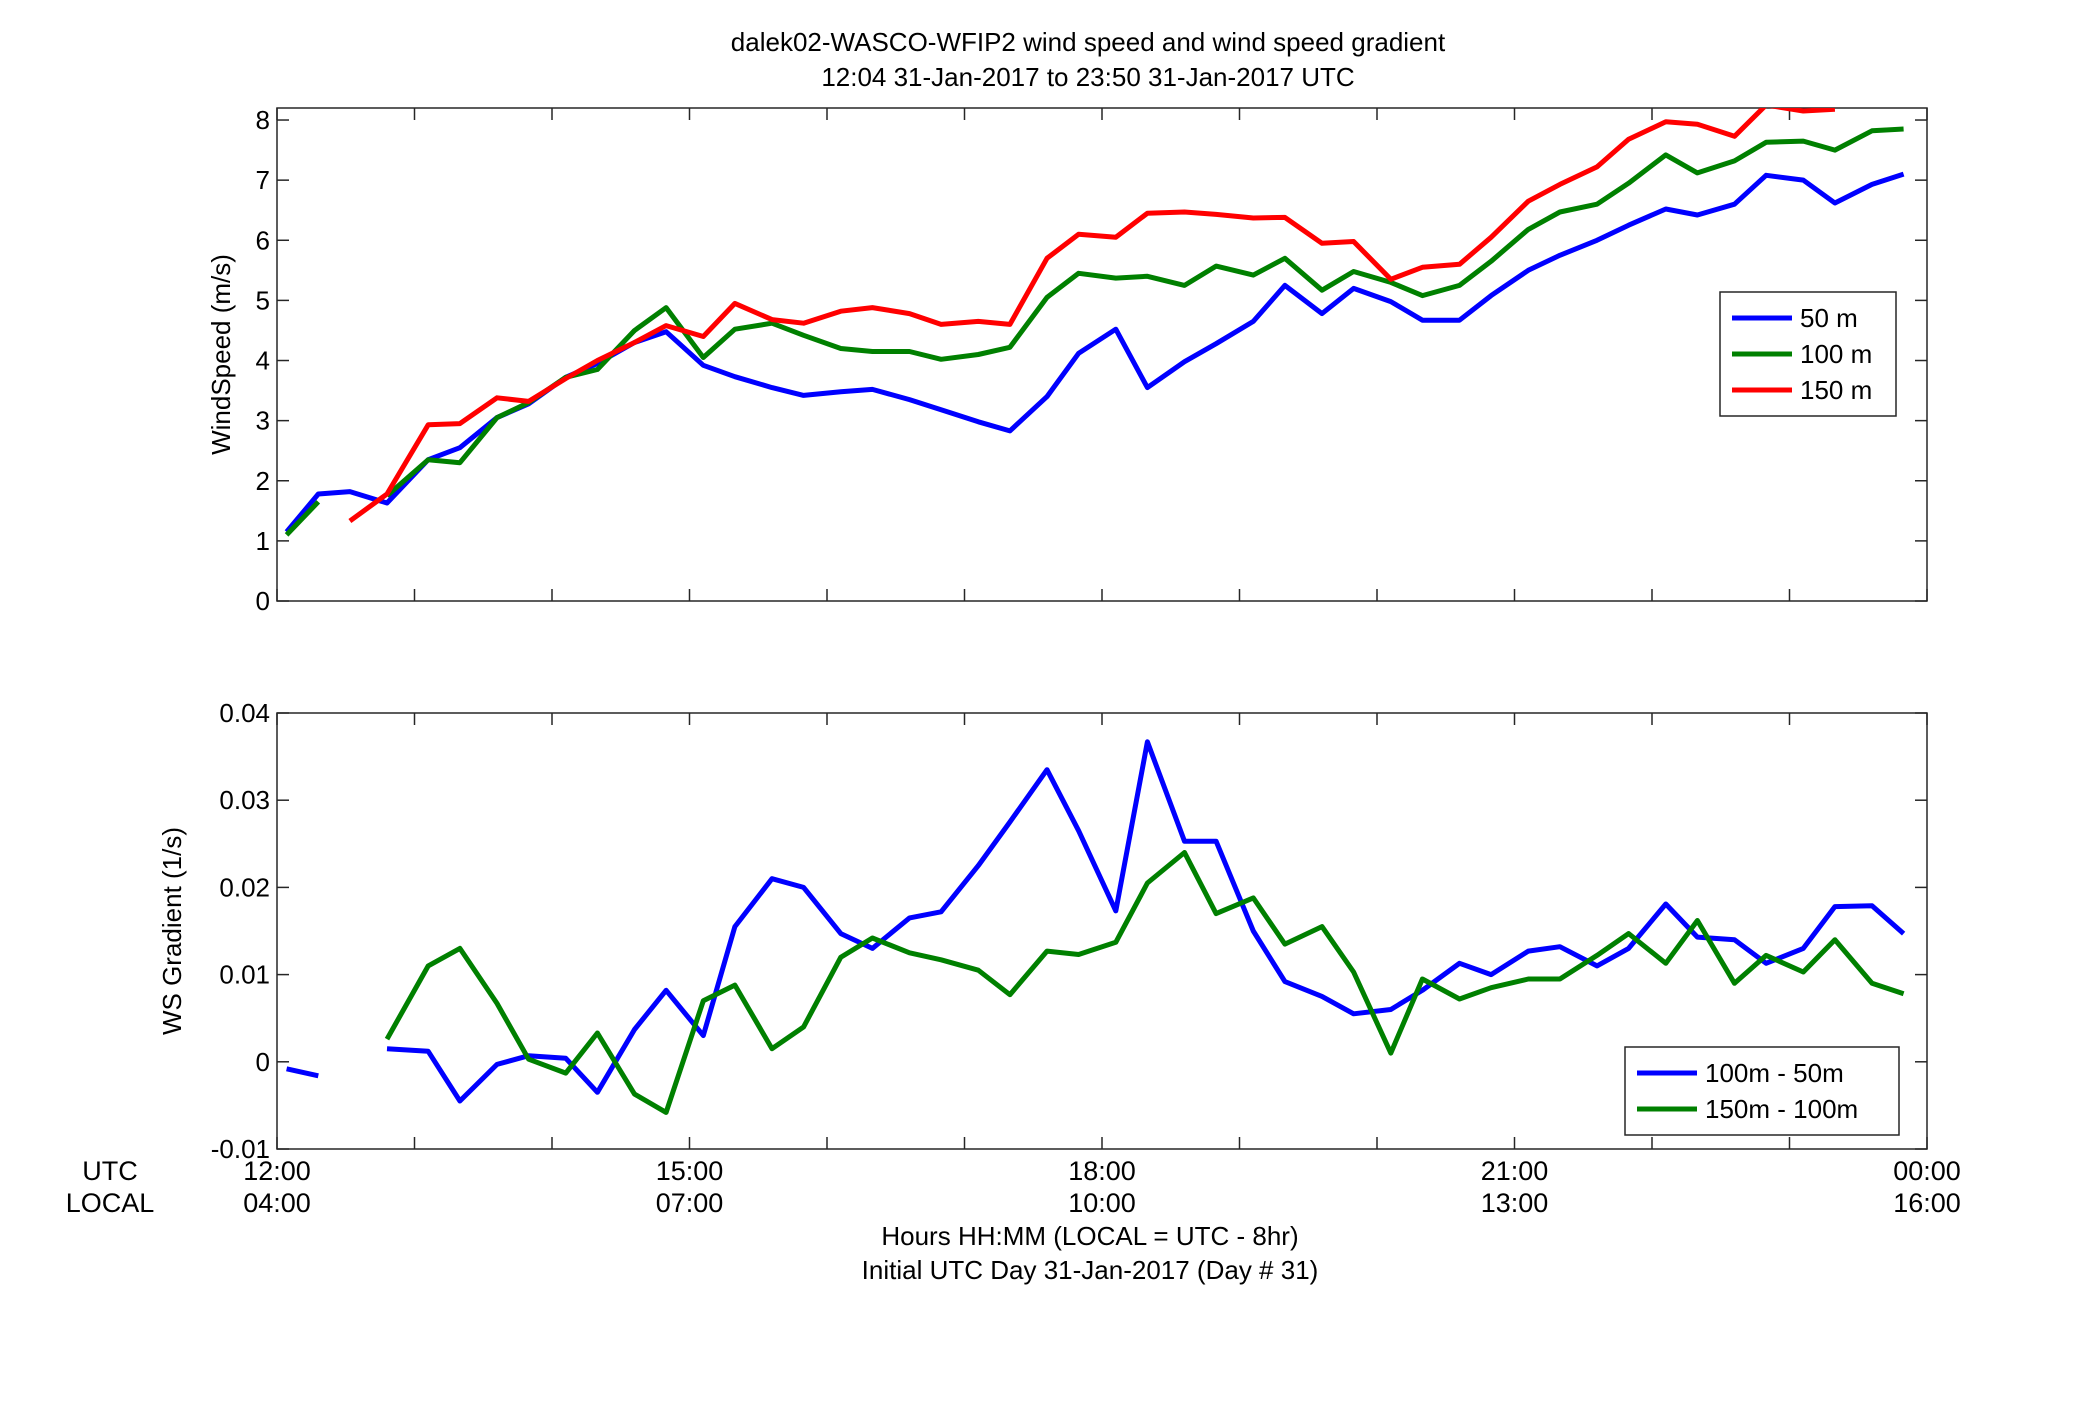 This screenshot has width=2098, height=1425. What do you see at coordinates (277, 1171) in the screenshot?
I see `x-tick-label-utc: 12:00` at bounding box center [277, 1171].